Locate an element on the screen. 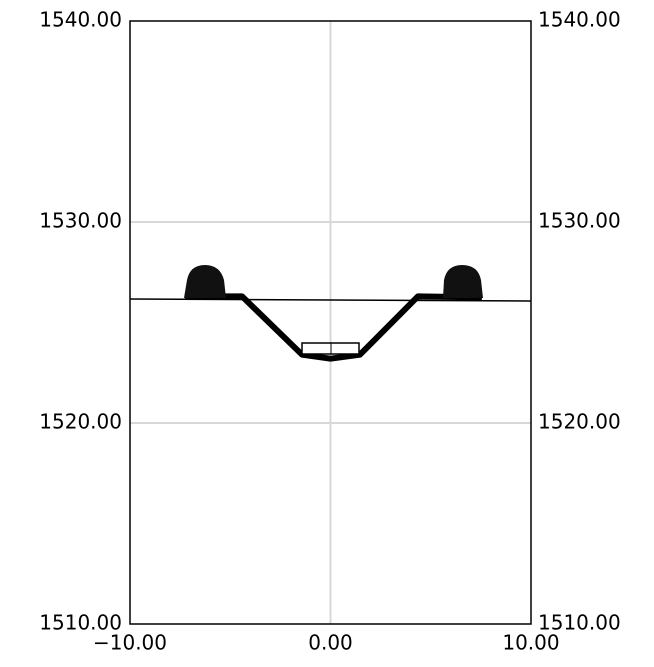  series-layer is located at coordinates (330, 327).